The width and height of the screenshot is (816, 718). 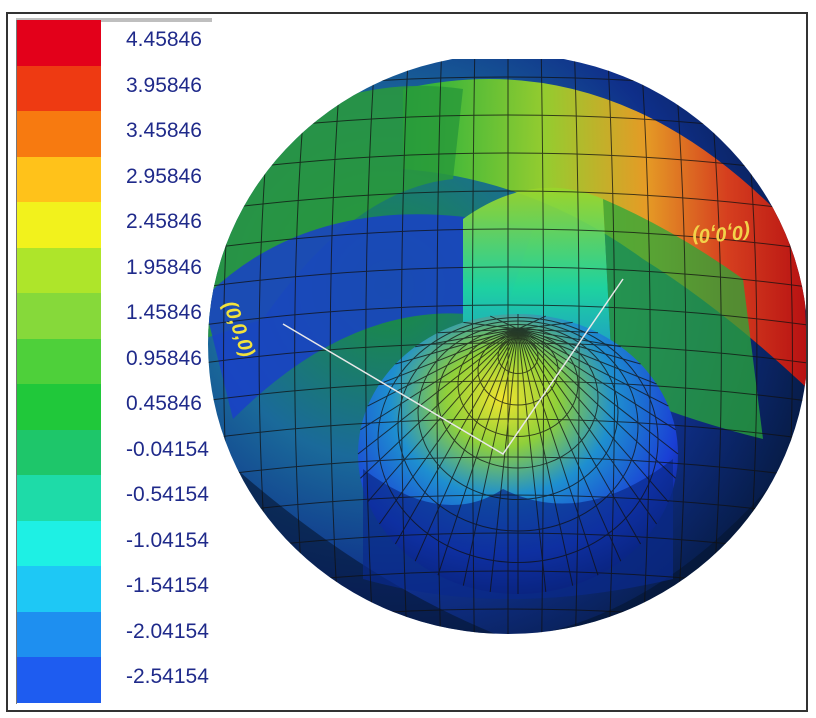 What do you see at coordinates (114, 20) in the screenshot?
I see `legend-top-bar` at bounding box center [114, 20].